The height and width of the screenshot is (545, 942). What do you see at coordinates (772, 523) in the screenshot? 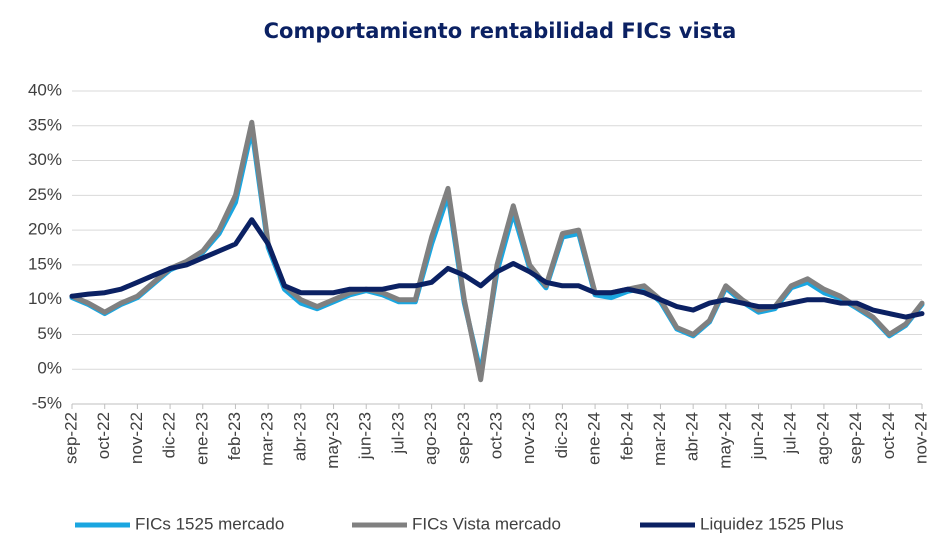
I see `legend-label: Liquidez 1525 Plus` at bounding box center [772, 523].